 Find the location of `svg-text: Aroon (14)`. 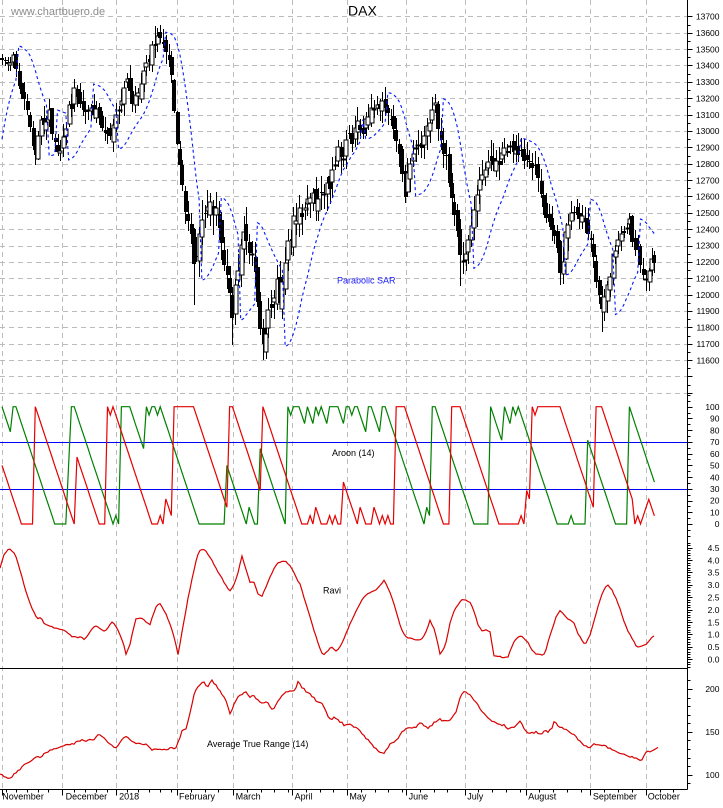

svg-text: Aroon (14) is located at coordinates (353, 453).